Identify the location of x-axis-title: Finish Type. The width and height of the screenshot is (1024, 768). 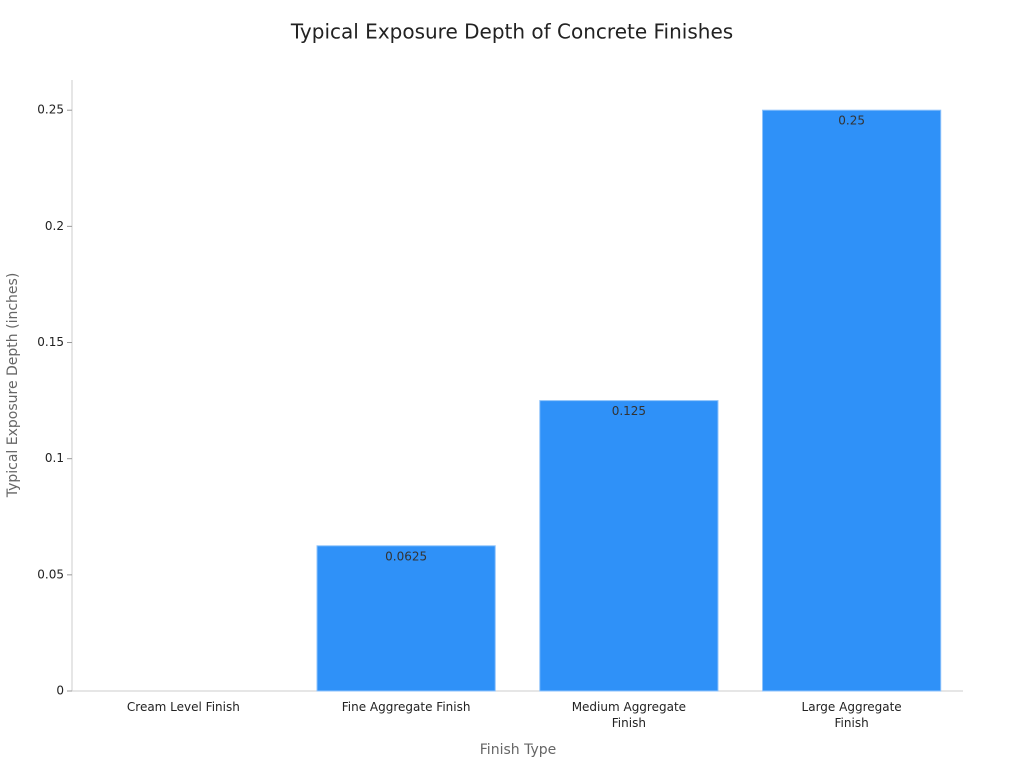
(518, 750).